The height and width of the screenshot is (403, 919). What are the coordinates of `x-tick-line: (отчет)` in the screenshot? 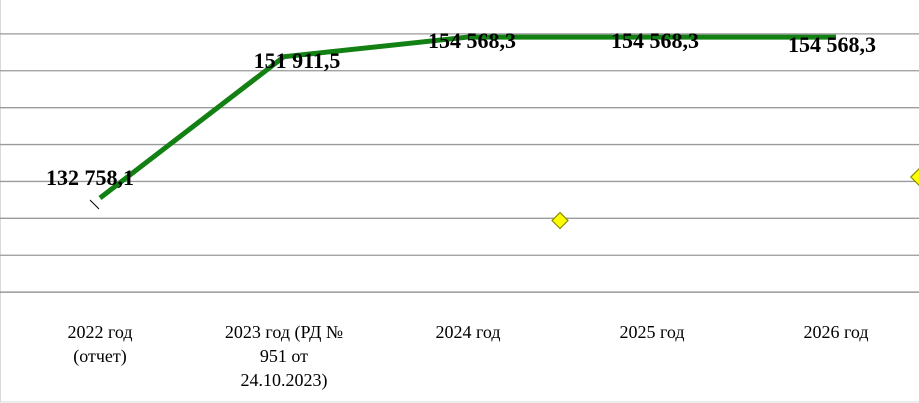 It's located at (100, 356).